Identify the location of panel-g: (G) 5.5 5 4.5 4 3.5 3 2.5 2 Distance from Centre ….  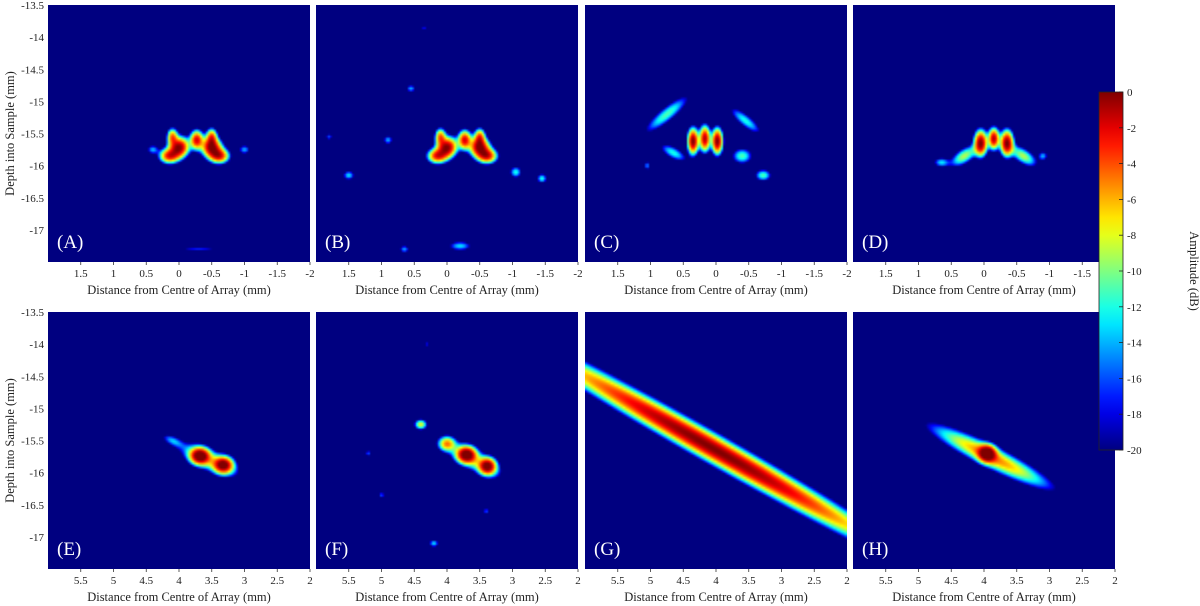
(717, 458).